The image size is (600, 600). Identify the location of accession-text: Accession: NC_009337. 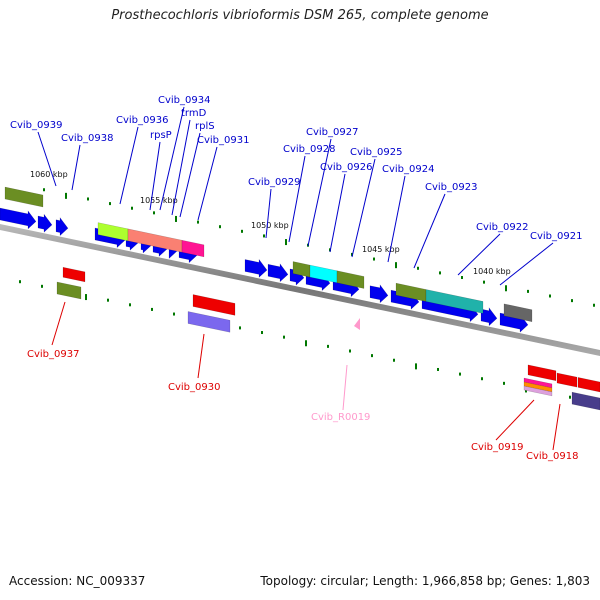
(77, 581).